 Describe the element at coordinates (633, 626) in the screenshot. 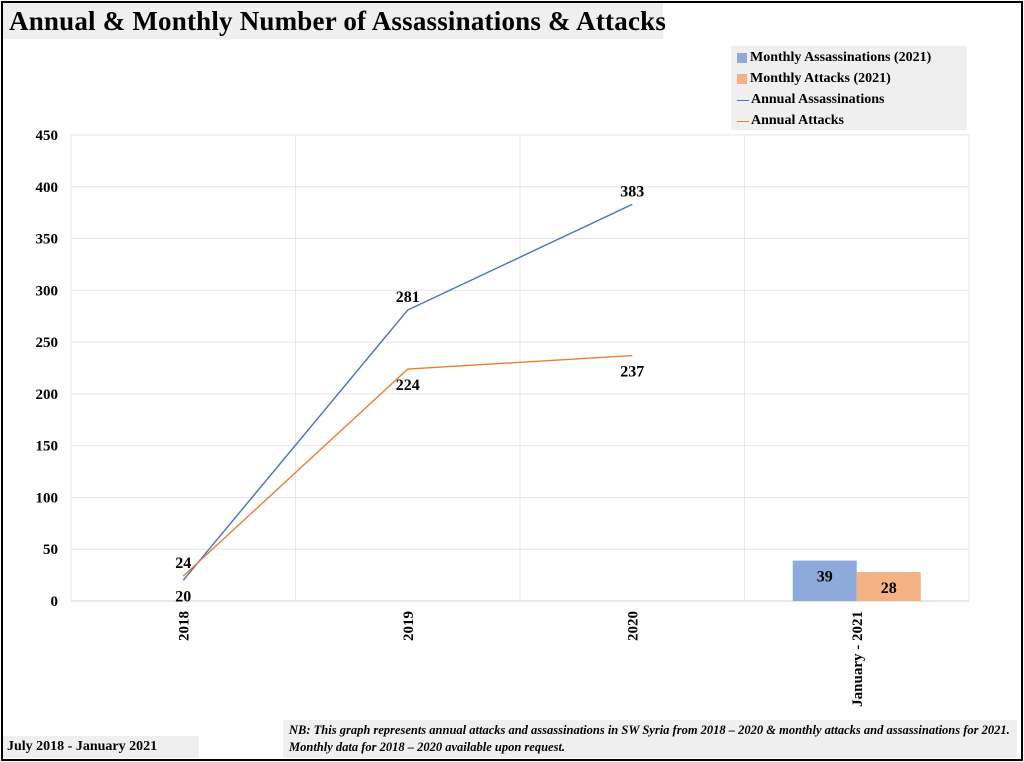

I see `x-tick-label: 2020` at that location.